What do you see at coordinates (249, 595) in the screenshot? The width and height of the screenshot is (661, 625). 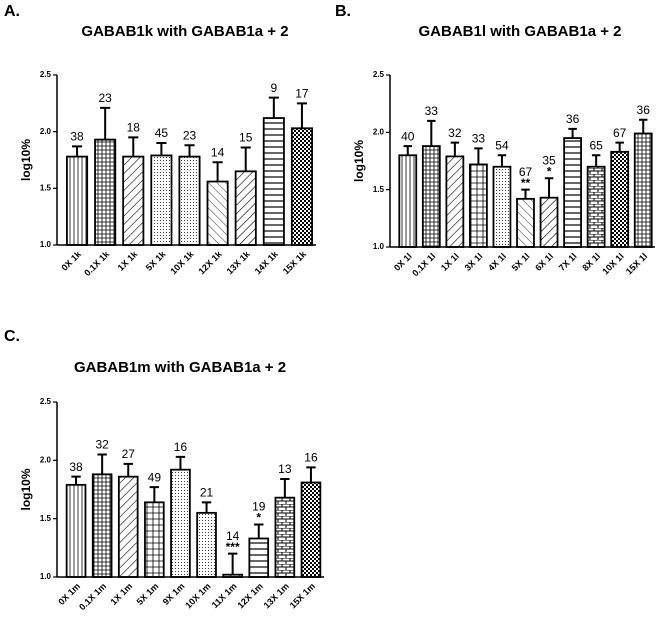 I see `x-tick-label: 12X 1m` at bounding box center [249, 595].